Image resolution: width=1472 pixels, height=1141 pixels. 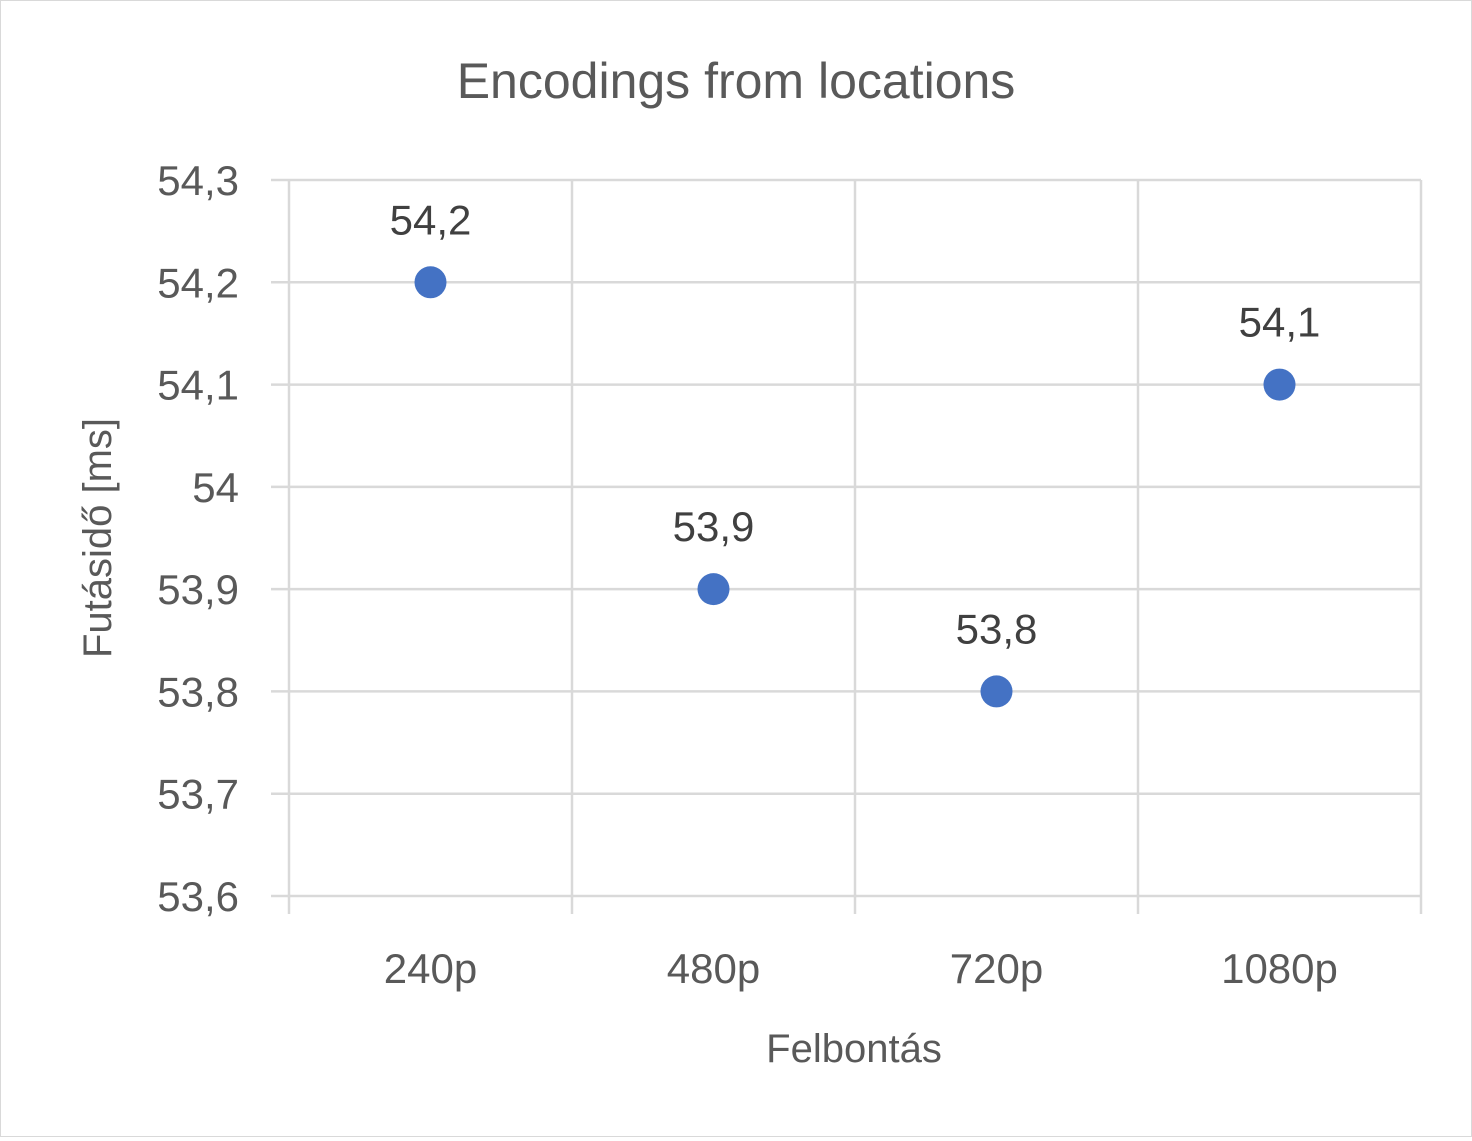 I want to click on y-tick-label: 54,1, so click(x=198, y=385).